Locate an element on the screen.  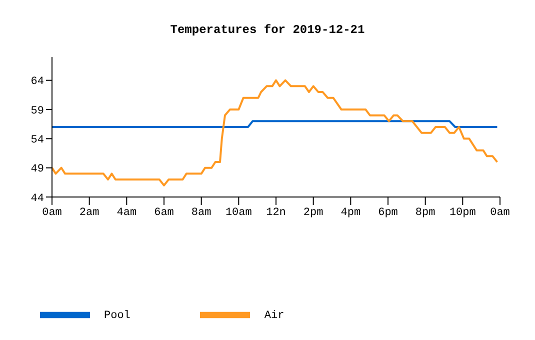
x-tick-label: 10pm is located at coordinates (462, 212).